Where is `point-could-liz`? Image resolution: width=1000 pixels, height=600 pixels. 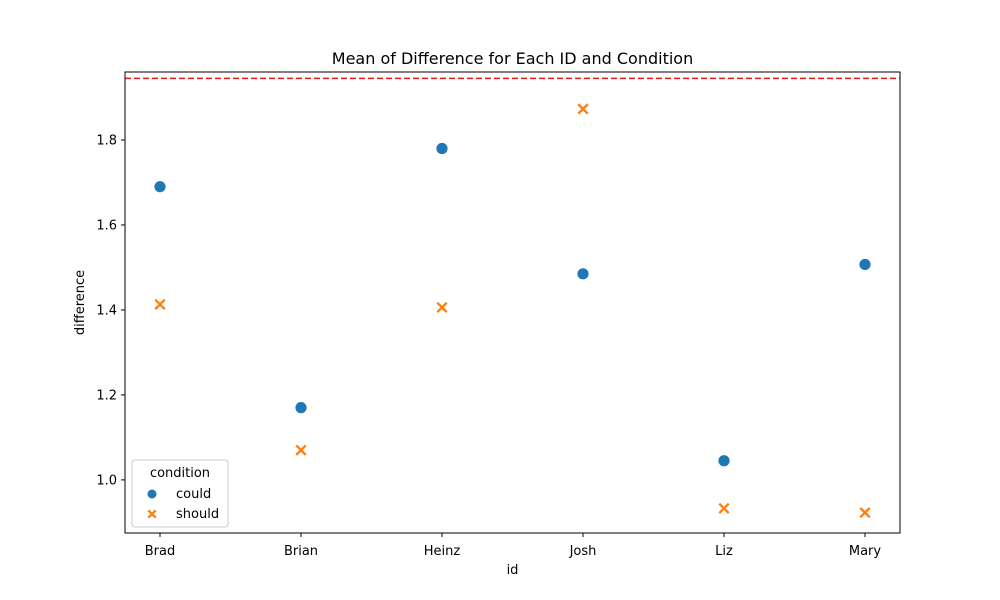 point-could-liz is located at coordinates (724, 461).